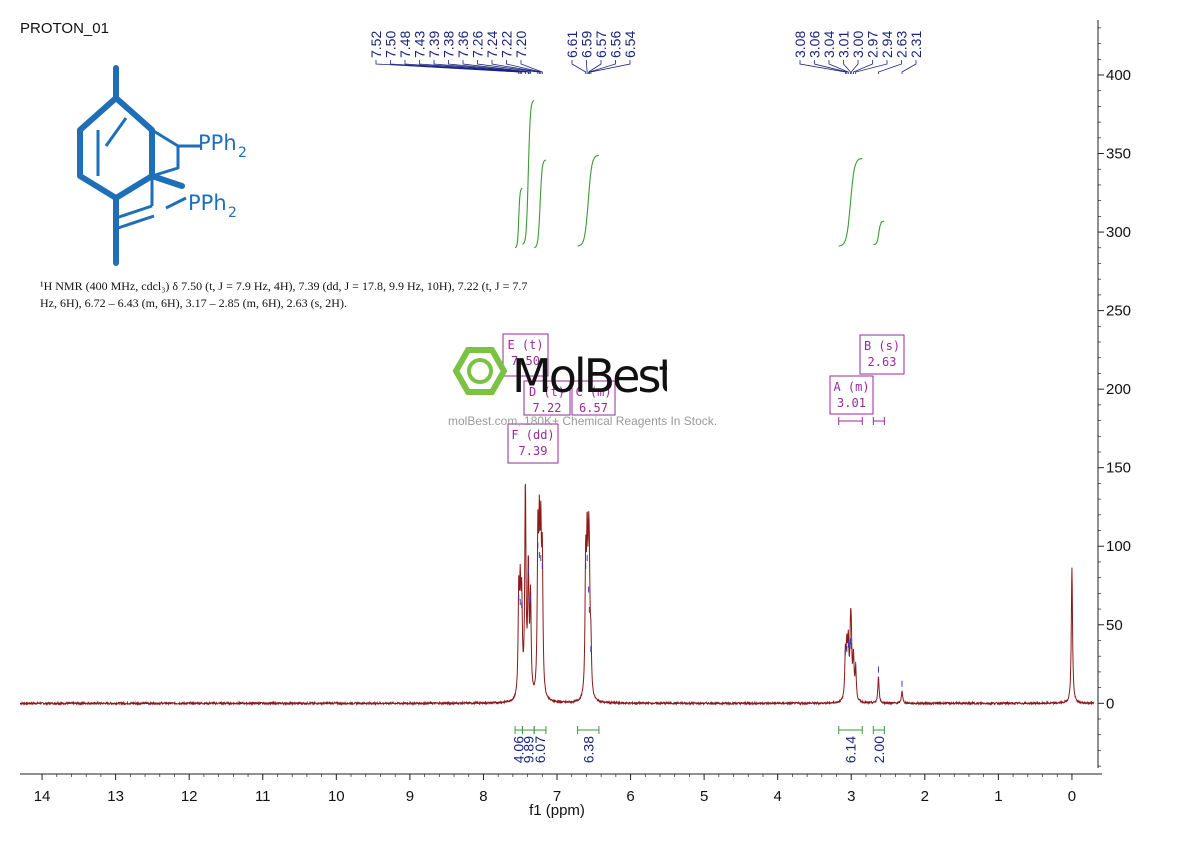  What do you see at coordinates (873, 44) in the screenshot?
I see `peak-label-aliphatic: 2.97` at bounding box center [873, 44].